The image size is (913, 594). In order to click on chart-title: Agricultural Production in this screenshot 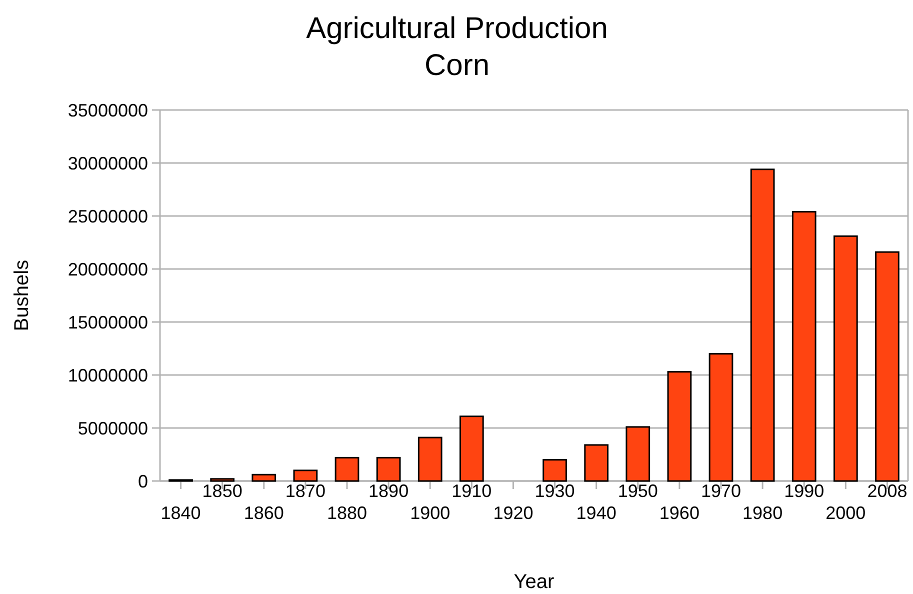, I will do `click(457, 28)`.